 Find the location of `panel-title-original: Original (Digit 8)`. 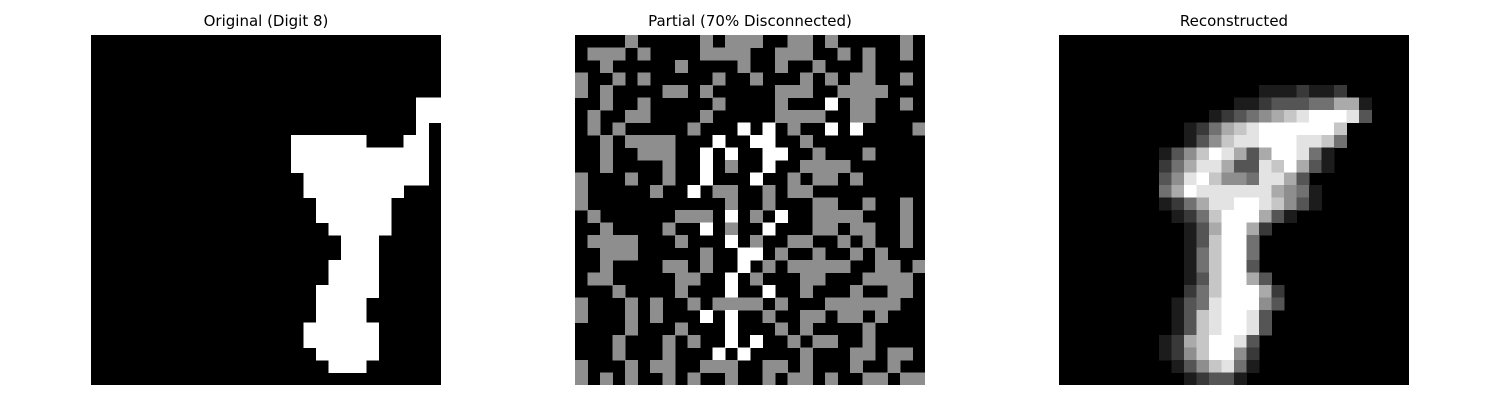

panel-title-original: Original (Digit 8) is located at coordinates (266, 21).